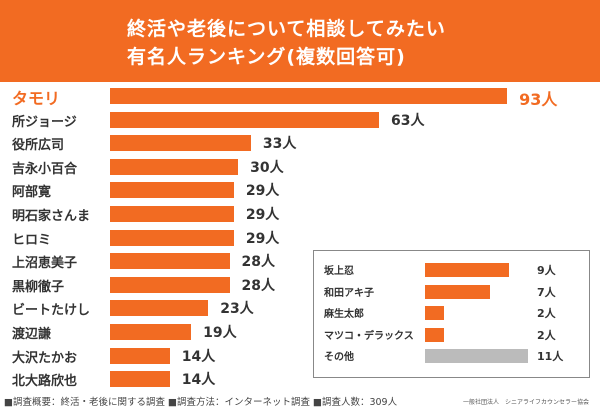 Image resolution: width=600 pixels, height=409 pixels. What do you see at coordinates (51, 311) in the screenshot?
I see `category-label: ビートたけし` at bounding box center [51, 311].